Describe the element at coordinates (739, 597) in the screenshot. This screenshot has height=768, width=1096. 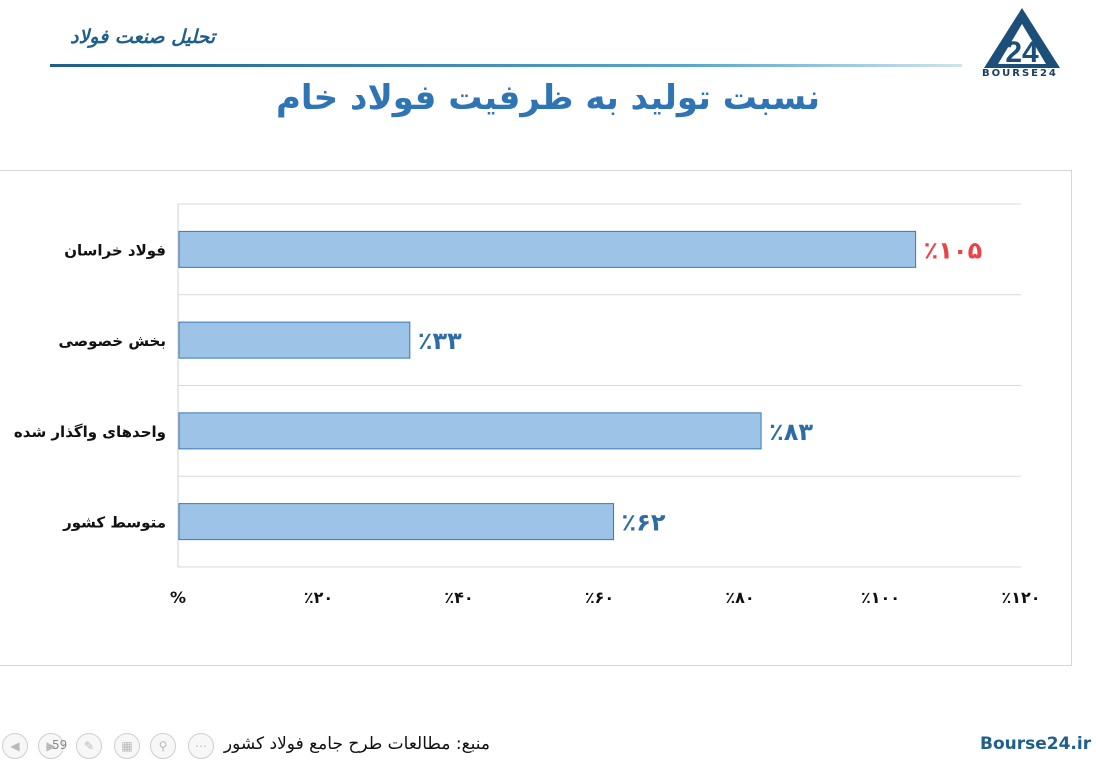
I see `x-tick-label: ٪۸۰` at that location.